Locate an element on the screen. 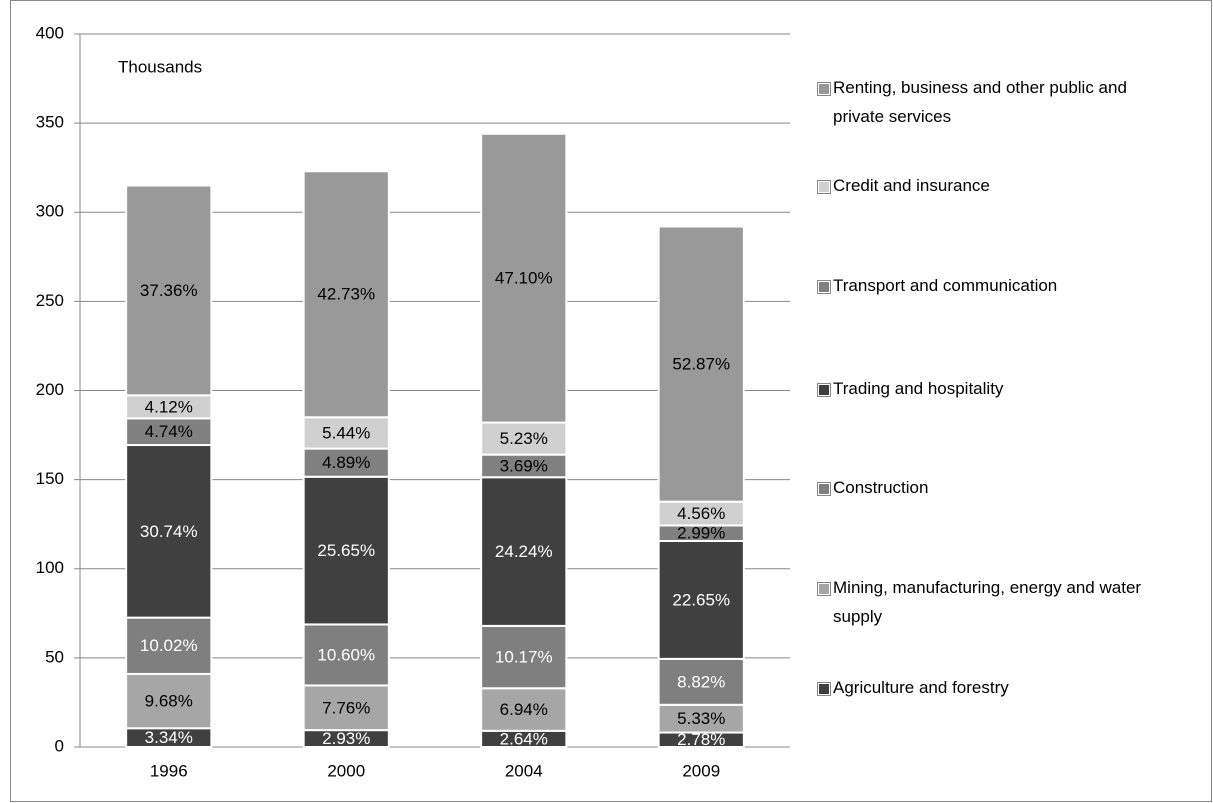 The height and width of the screenshot is (803, 1213). y-tick-label: 0 is located at coordinates (59, 745).